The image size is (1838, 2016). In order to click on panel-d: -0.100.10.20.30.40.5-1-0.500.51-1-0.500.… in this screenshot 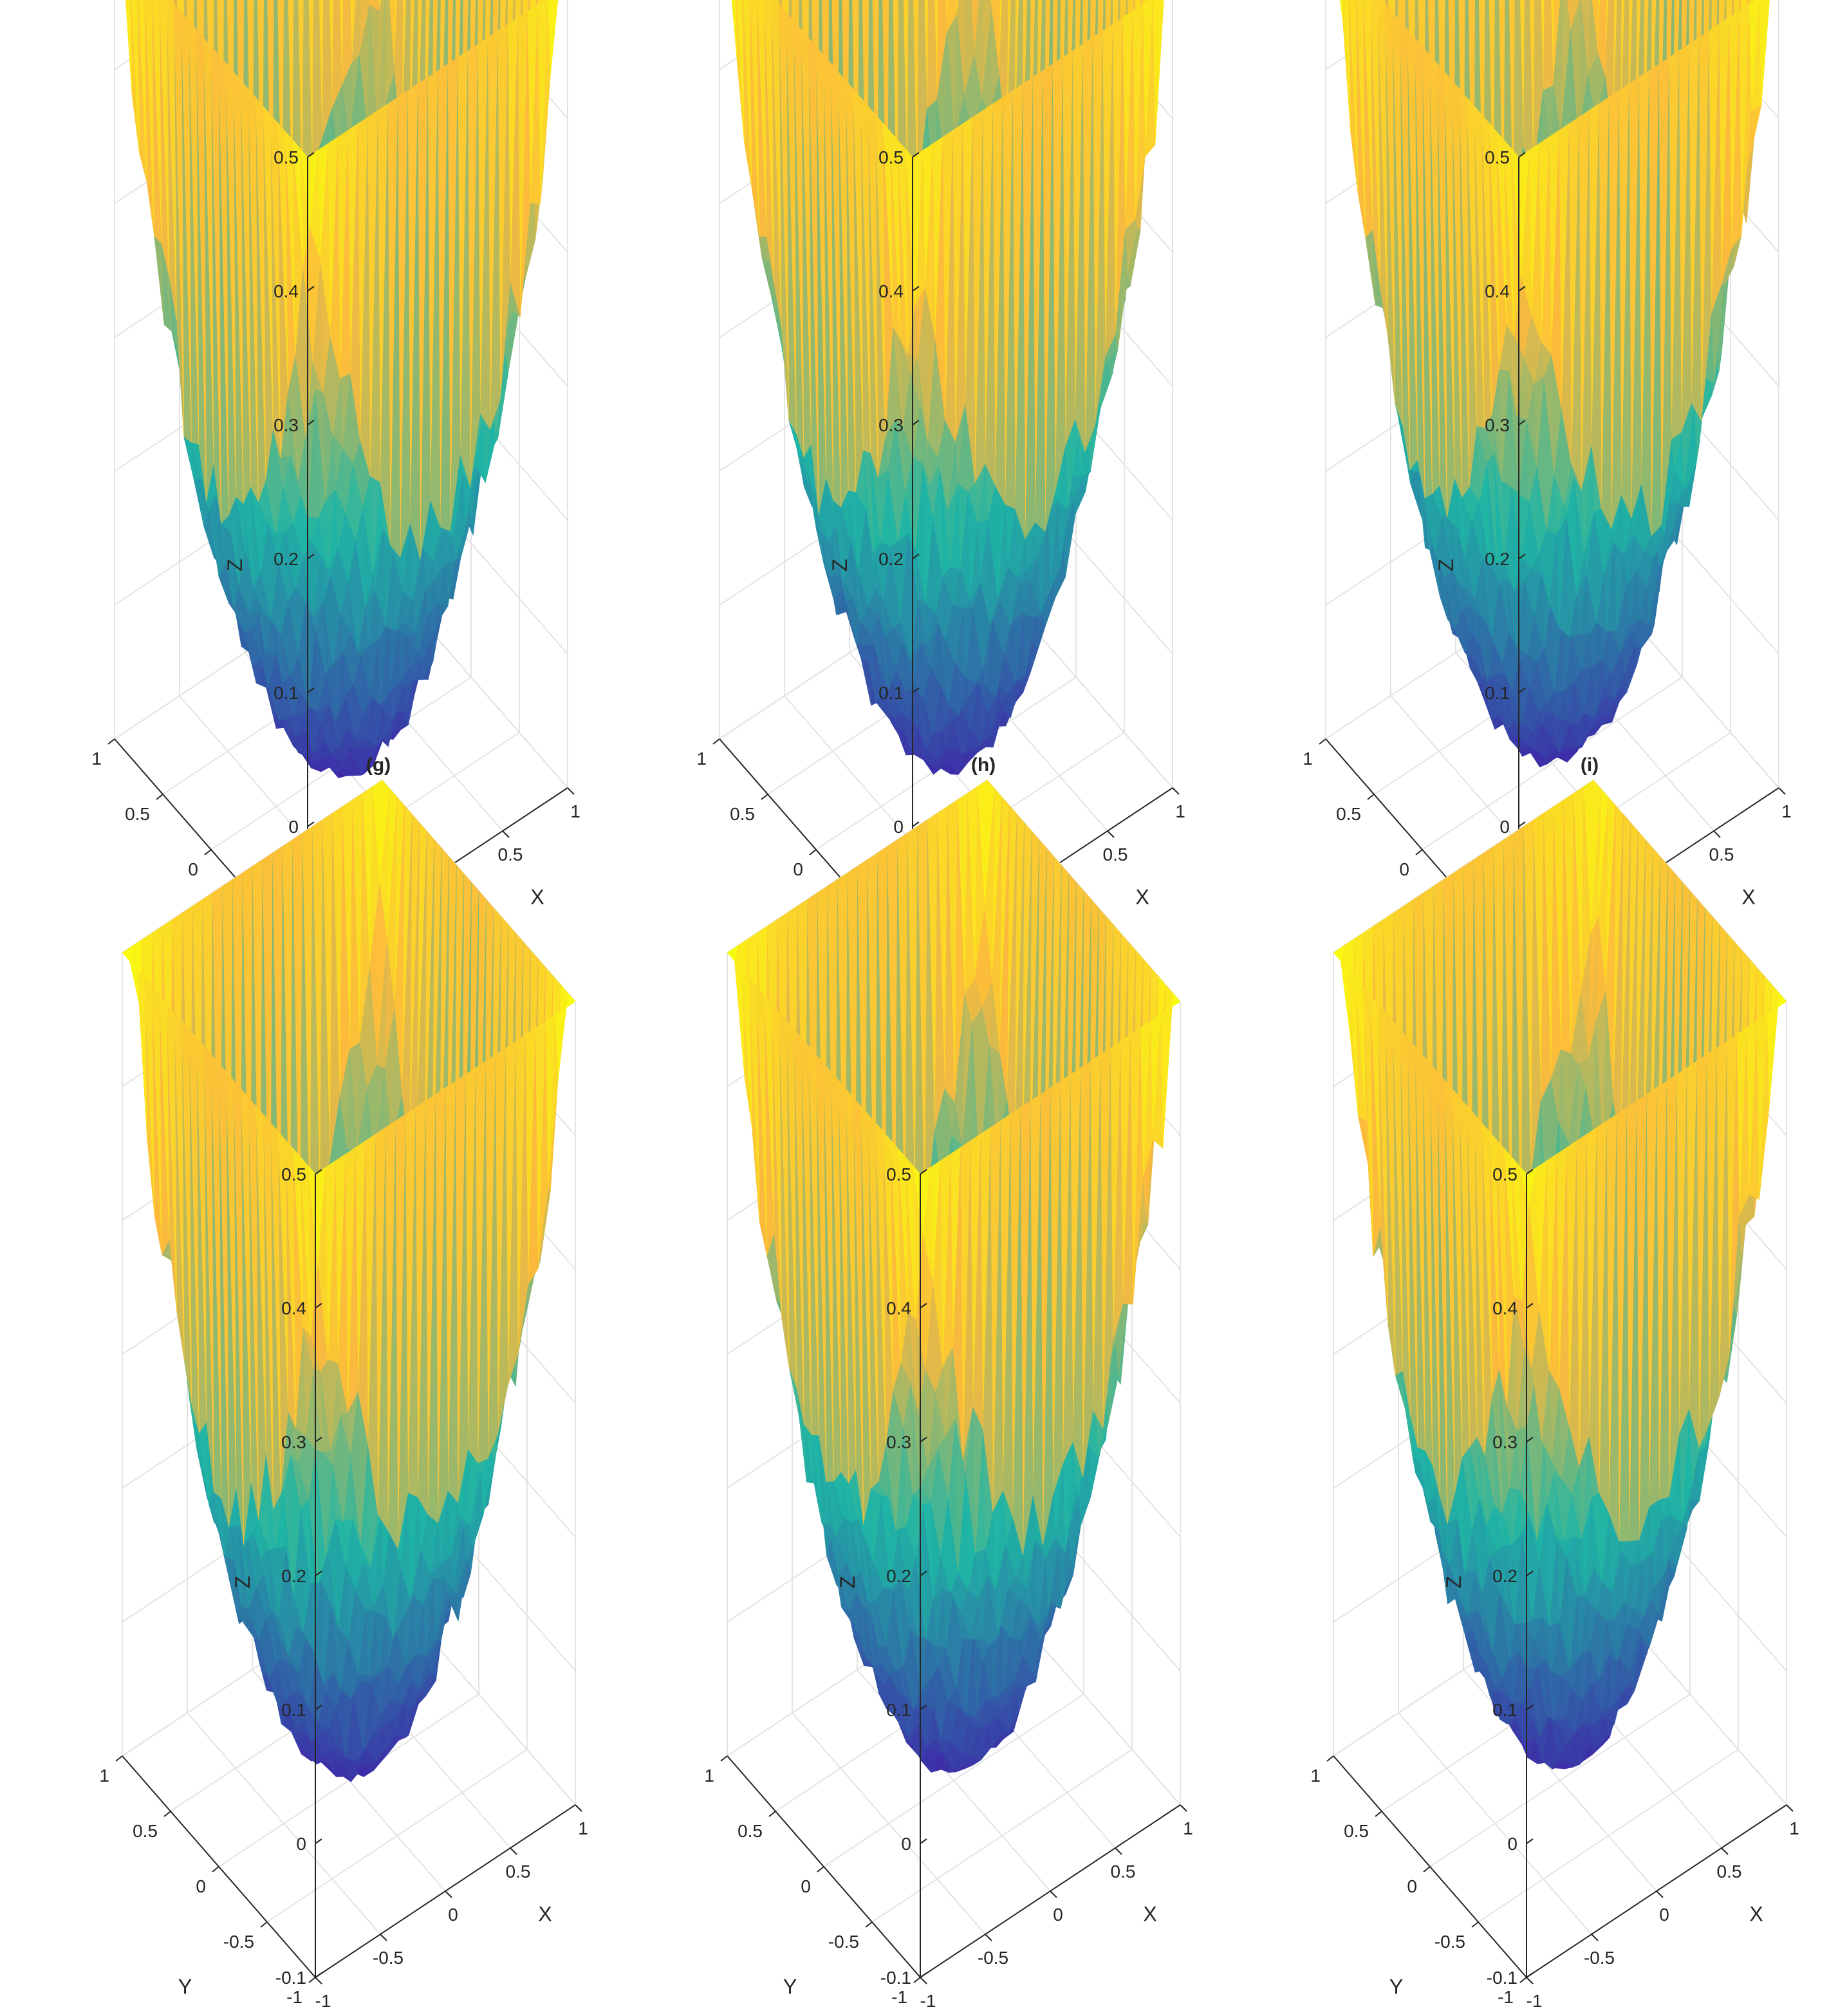, I will do `click(335, 497)`.